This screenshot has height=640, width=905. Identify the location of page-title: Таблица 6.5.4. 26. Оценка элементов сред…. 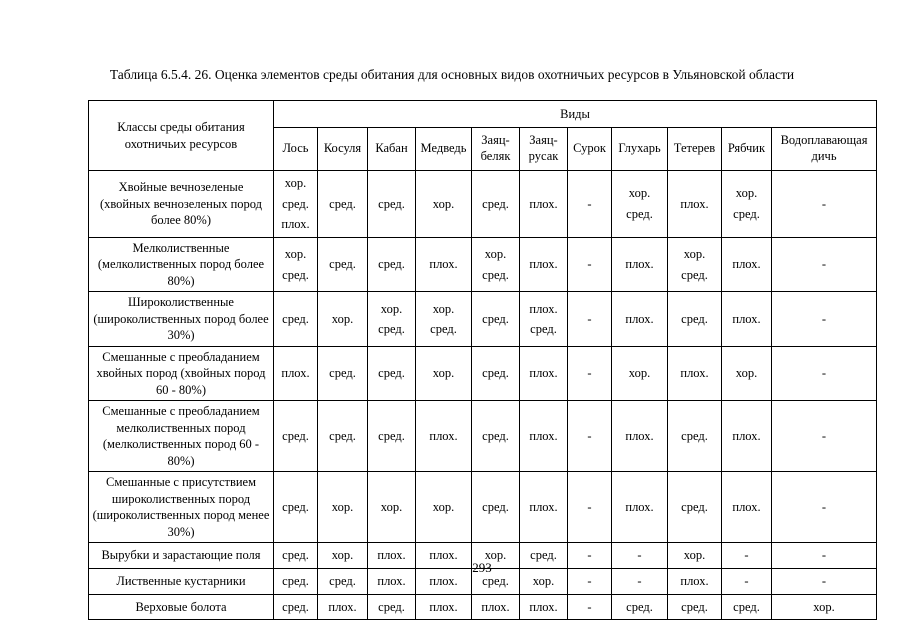
(452, 74).